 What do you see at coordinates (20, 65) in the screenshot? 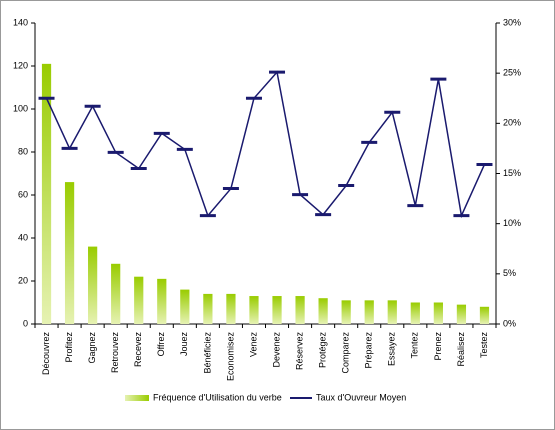
I see `y-tick-label: 120` at bounding box center [20, 65].